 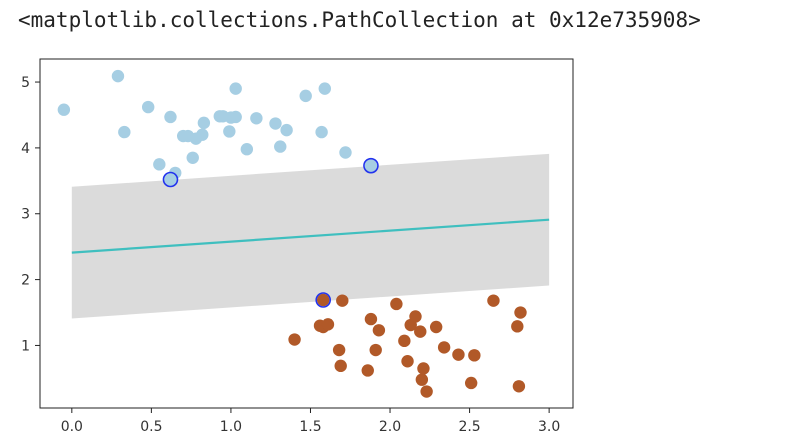 What do you see at coordinates (549, 427) in the screenshot?
I see `x-tick-label: 3.0` at bounding box center [549, 427].